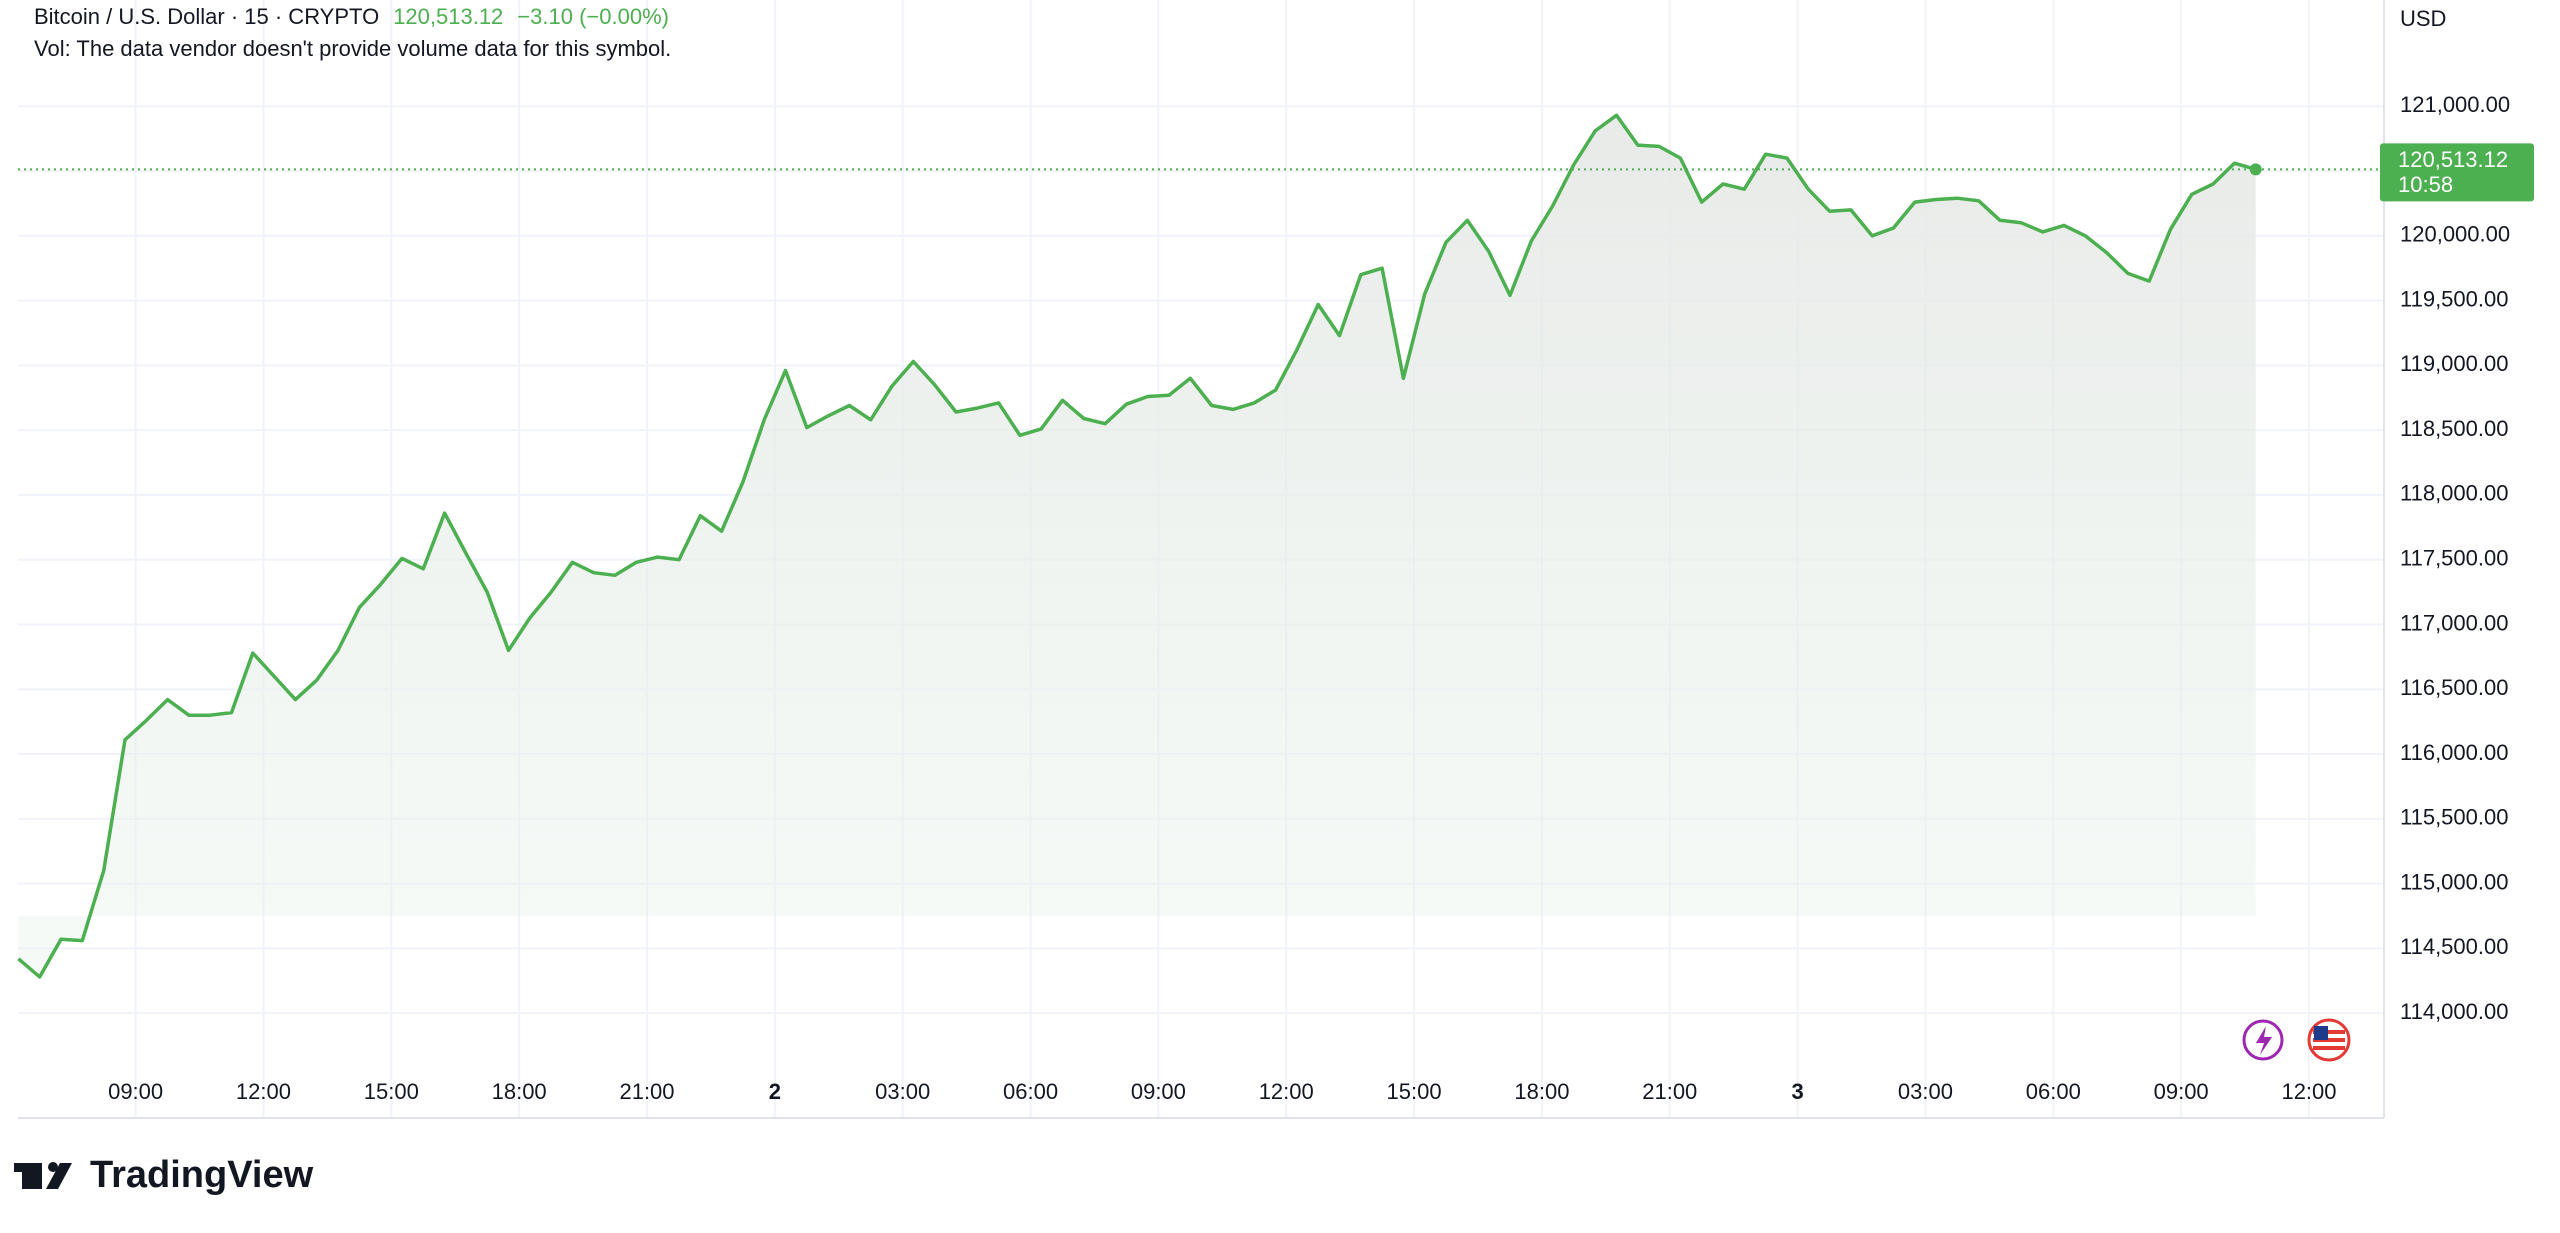 The image size is (2560, 1233). I want to click on y-tick-label: 118,000.00, so click(2454, 493).